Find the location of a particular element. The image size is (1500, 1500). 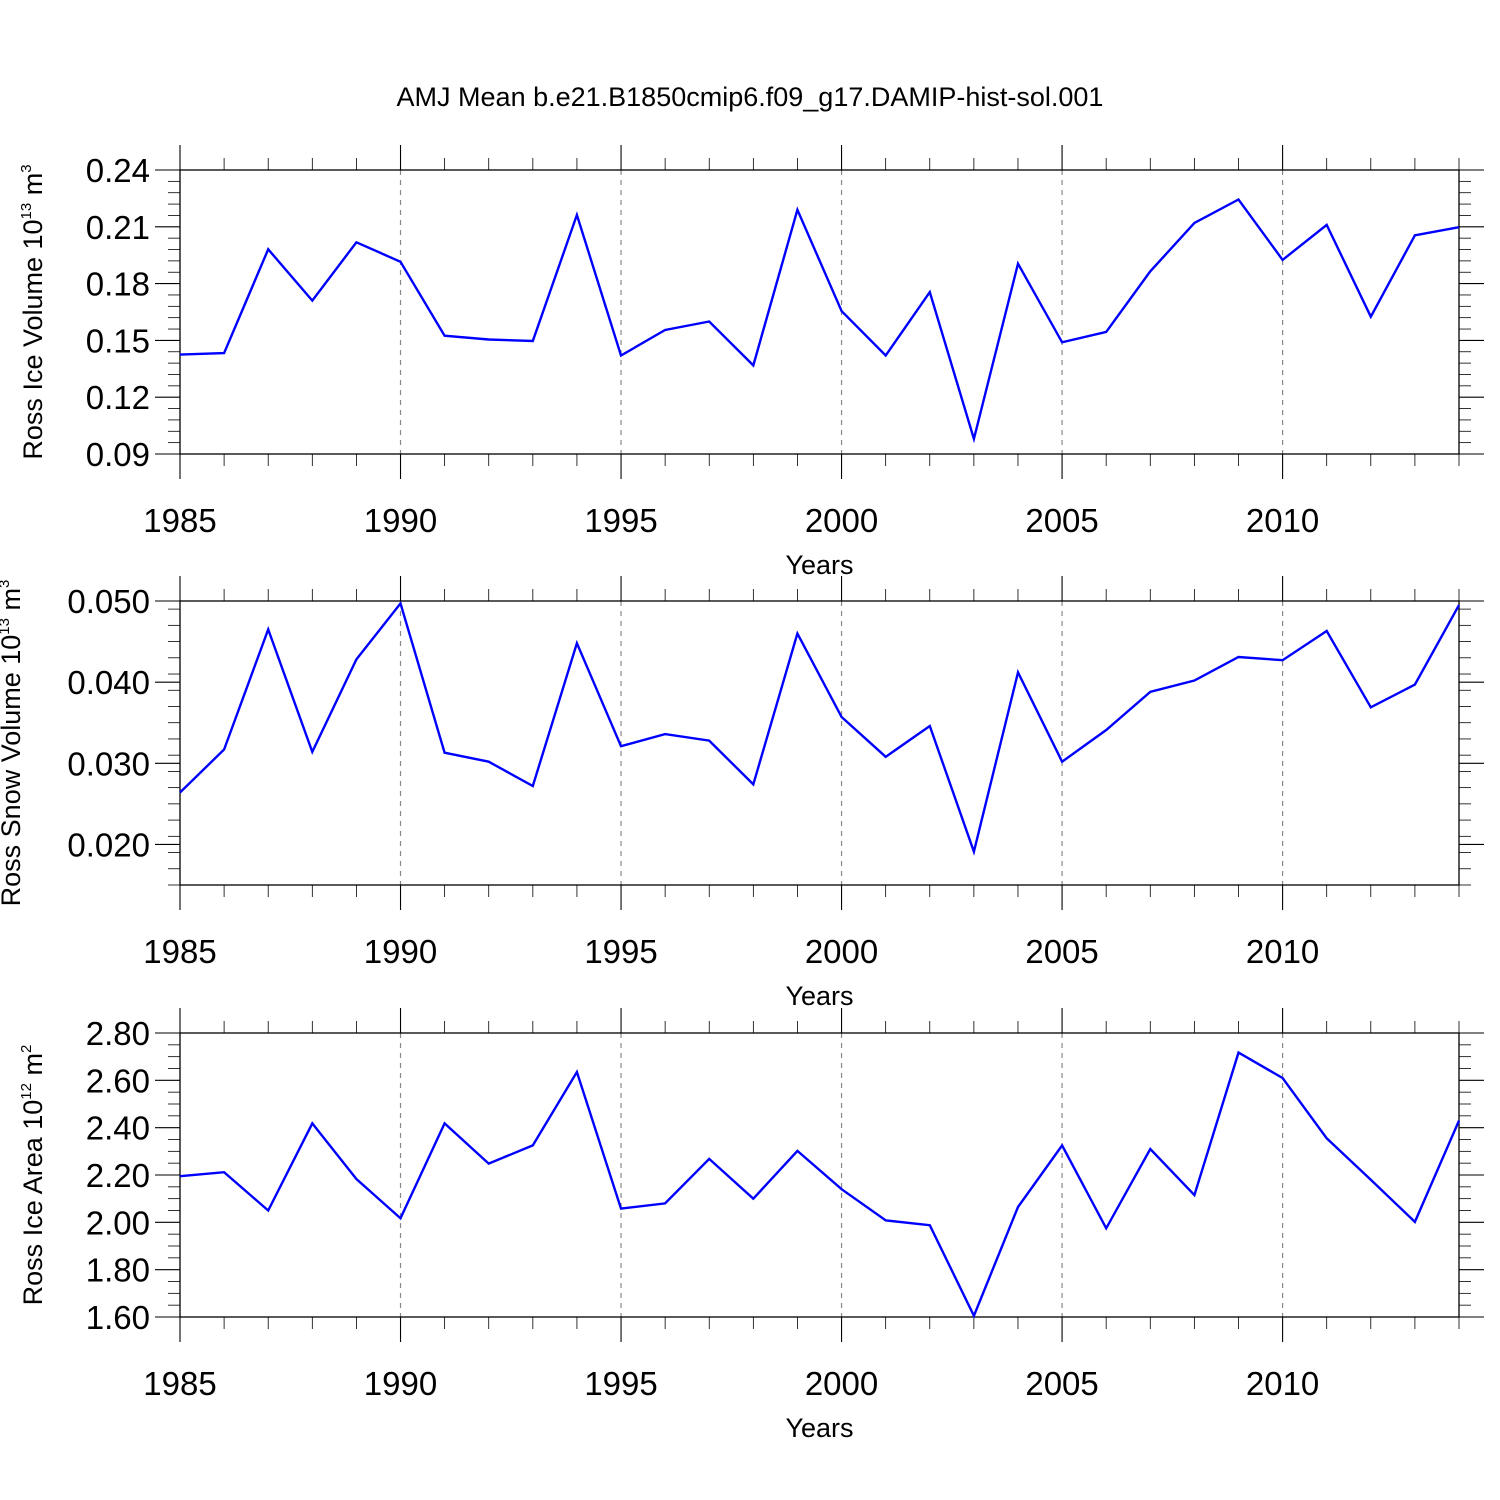

y-tick-label: 0.020 is located at coordinates (108, 844).